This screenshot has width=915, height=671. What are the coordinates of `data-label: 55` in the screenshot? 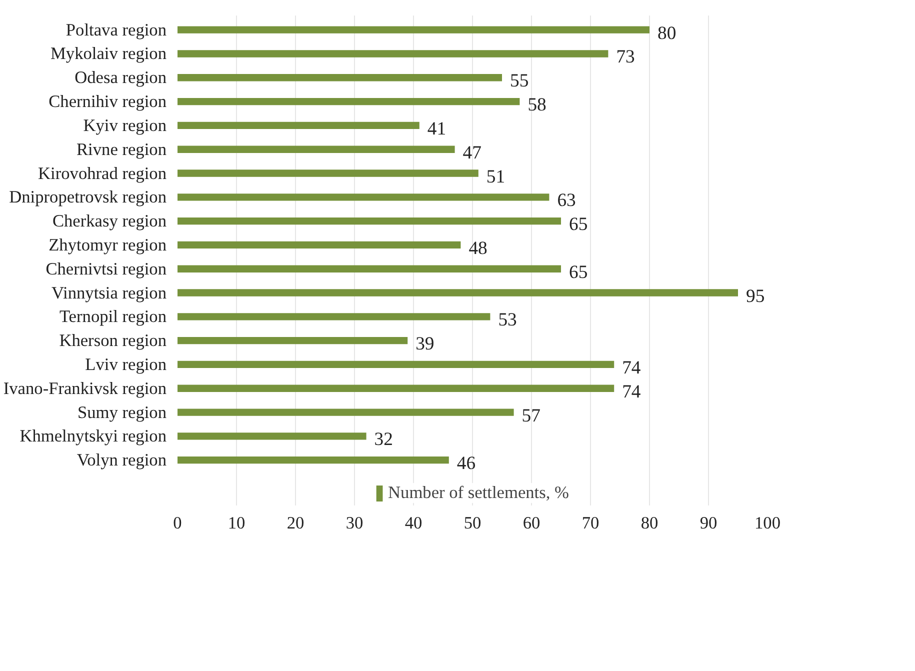 It's located at (519, 81).